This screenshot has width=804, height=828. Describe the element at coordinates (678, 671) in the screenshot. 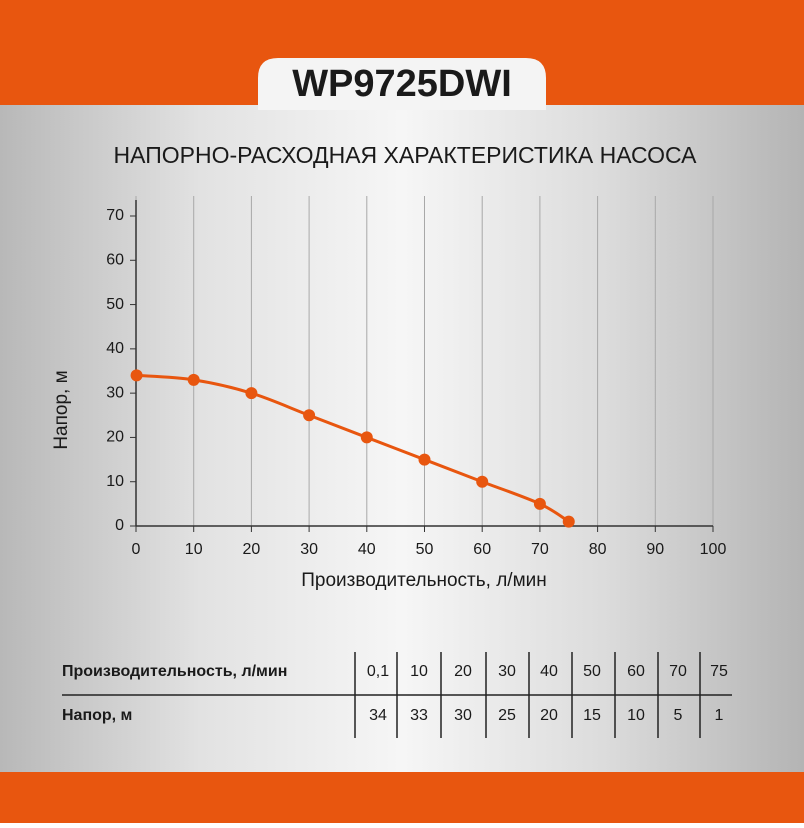

I see `cell: 70` at that location.